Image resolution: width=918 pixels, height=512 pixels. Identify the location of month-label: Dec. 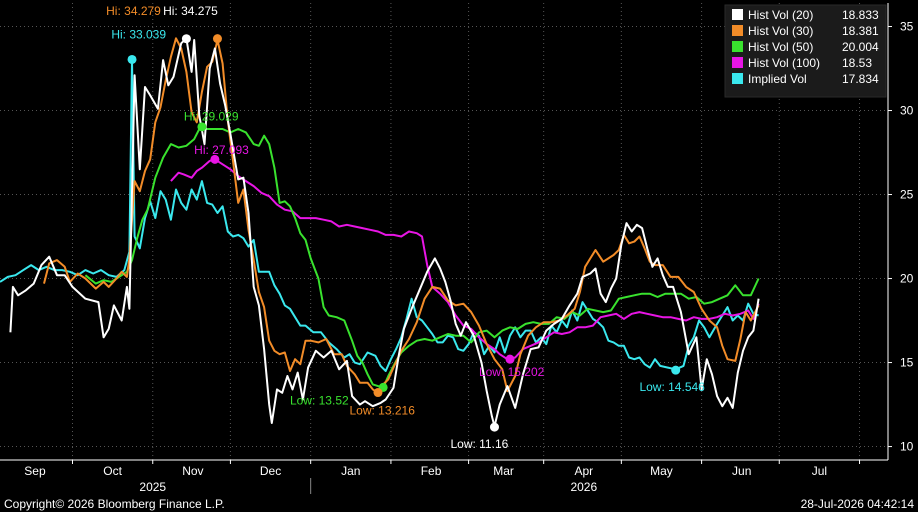
(270, 471).